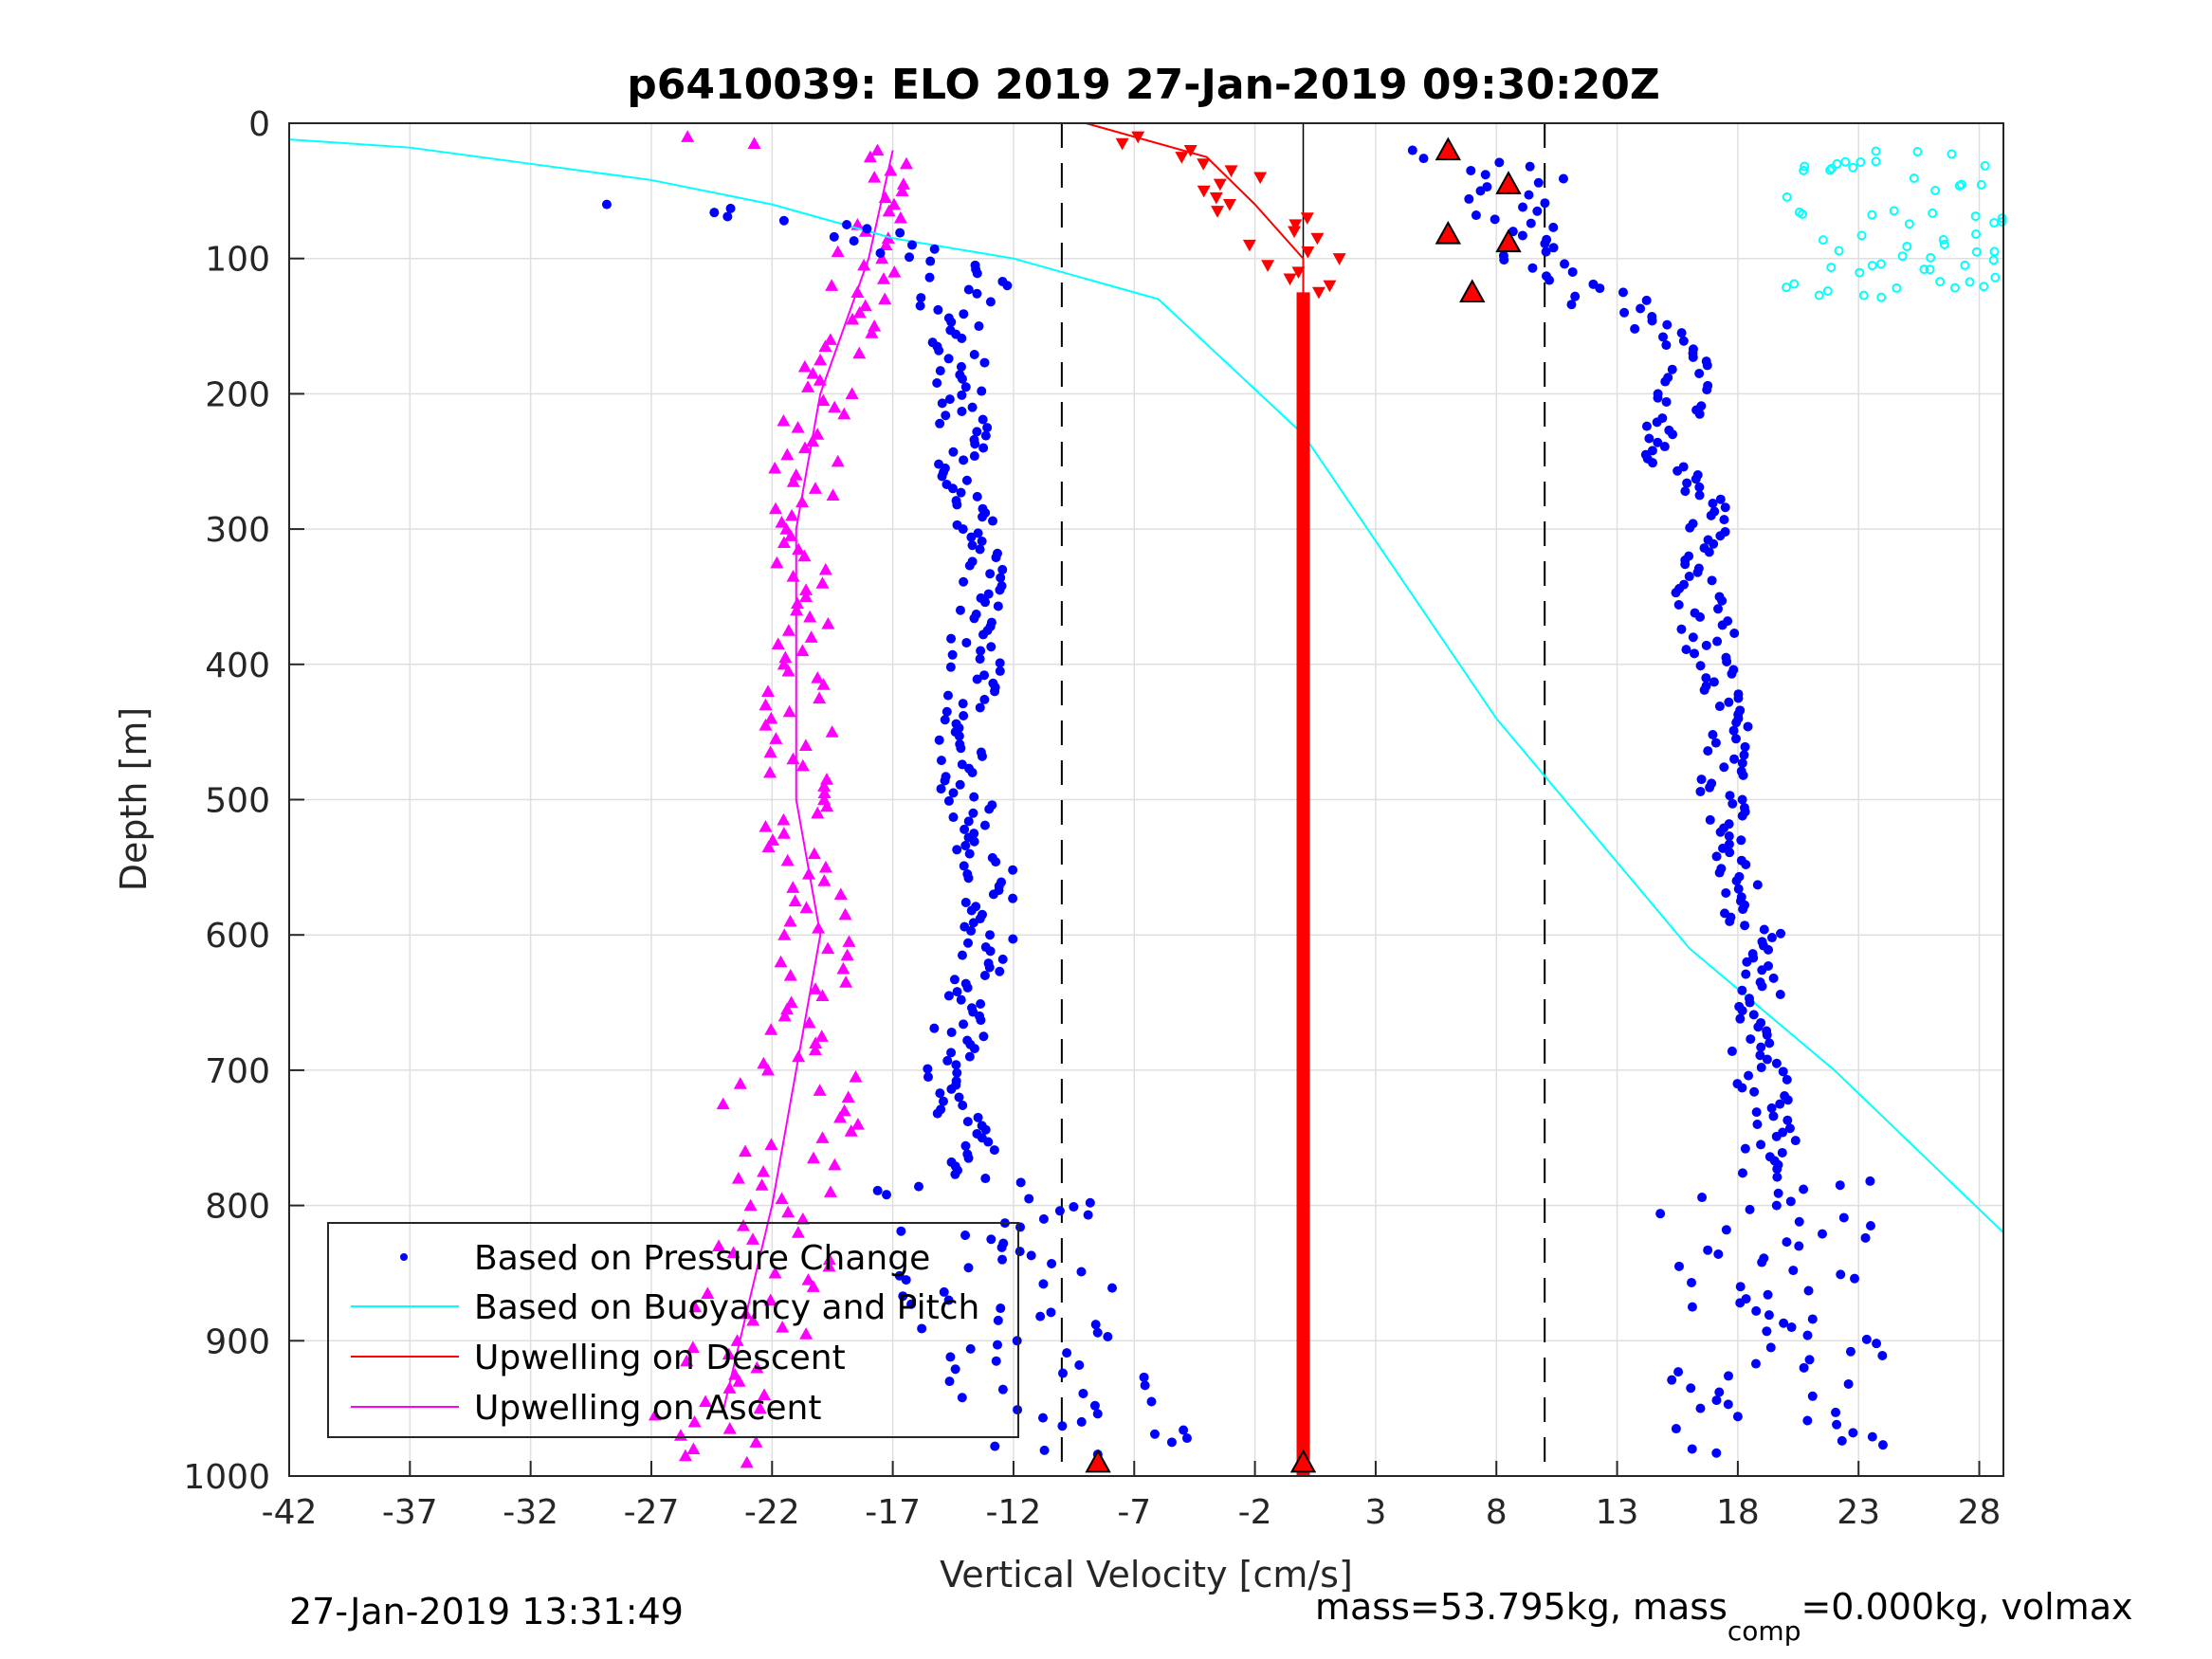  What do you see at coordinates (486, 1611) in the screenshot?
I see `footer-timestamp: 27-Jan-2019 13:31:49` at bounding box center [486, 1611].